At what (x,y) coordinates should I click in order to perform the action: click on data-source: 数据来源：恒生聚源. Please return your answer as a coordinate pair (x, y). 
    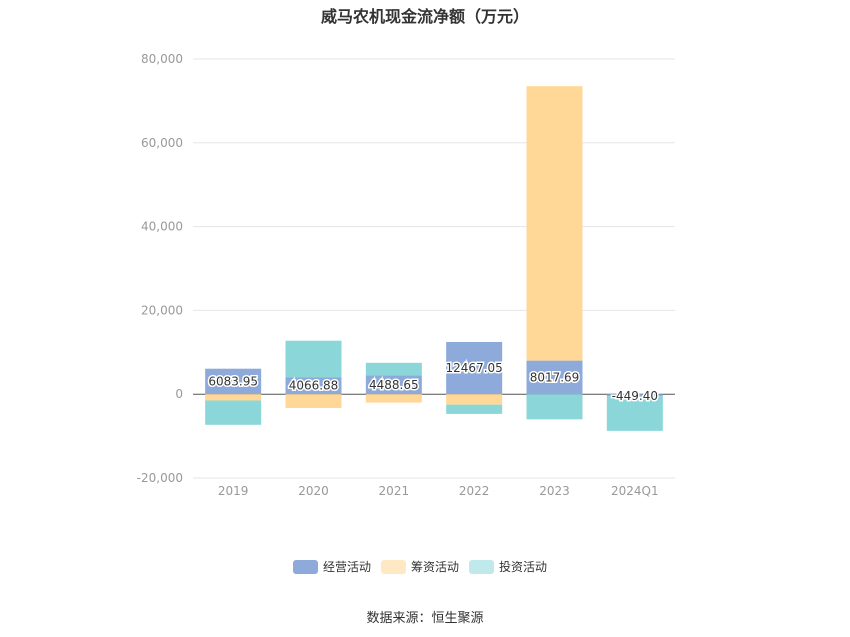
    Looking at the image, I should click on (425, 618).